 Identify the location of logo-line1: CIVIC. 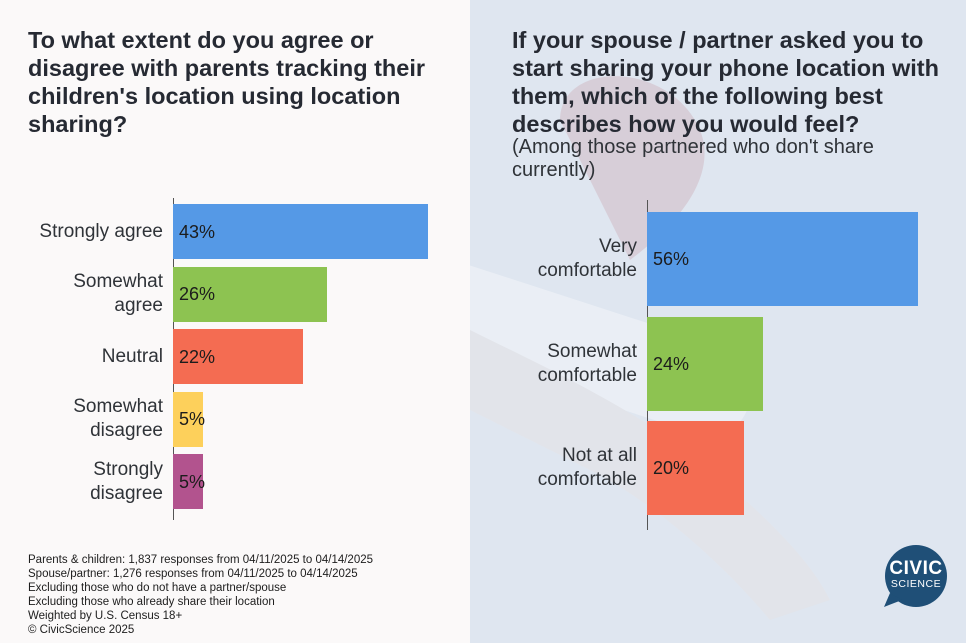
(916, 568).